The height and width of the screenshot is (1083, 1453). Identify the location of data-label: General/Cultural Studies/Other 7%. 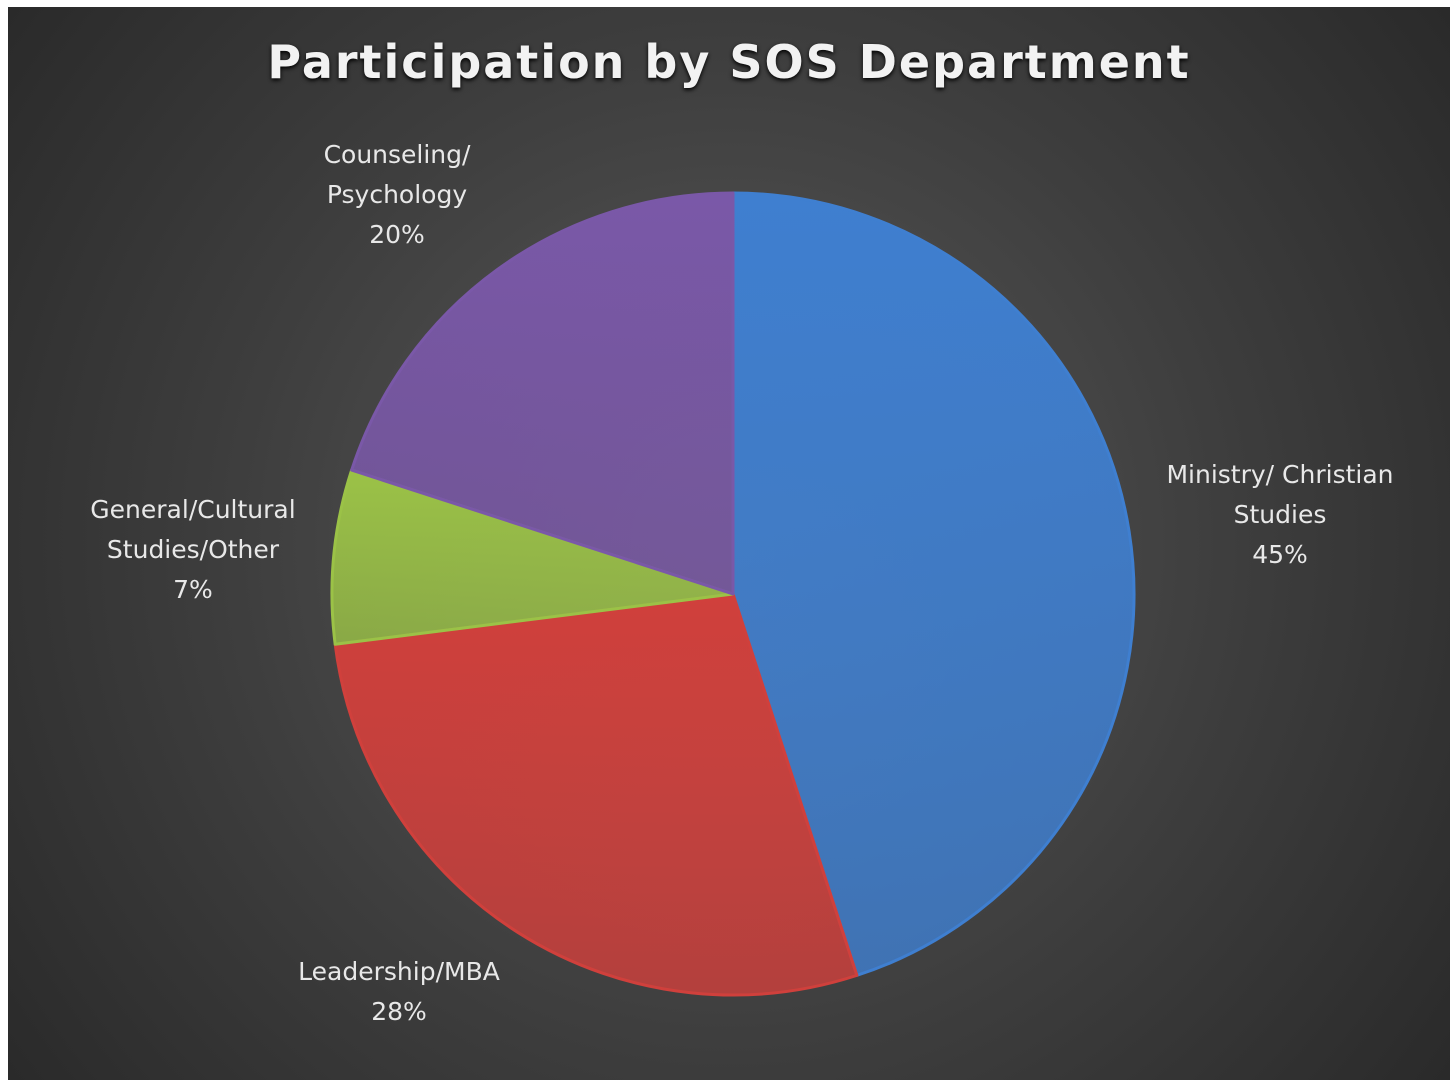
(193, 550).